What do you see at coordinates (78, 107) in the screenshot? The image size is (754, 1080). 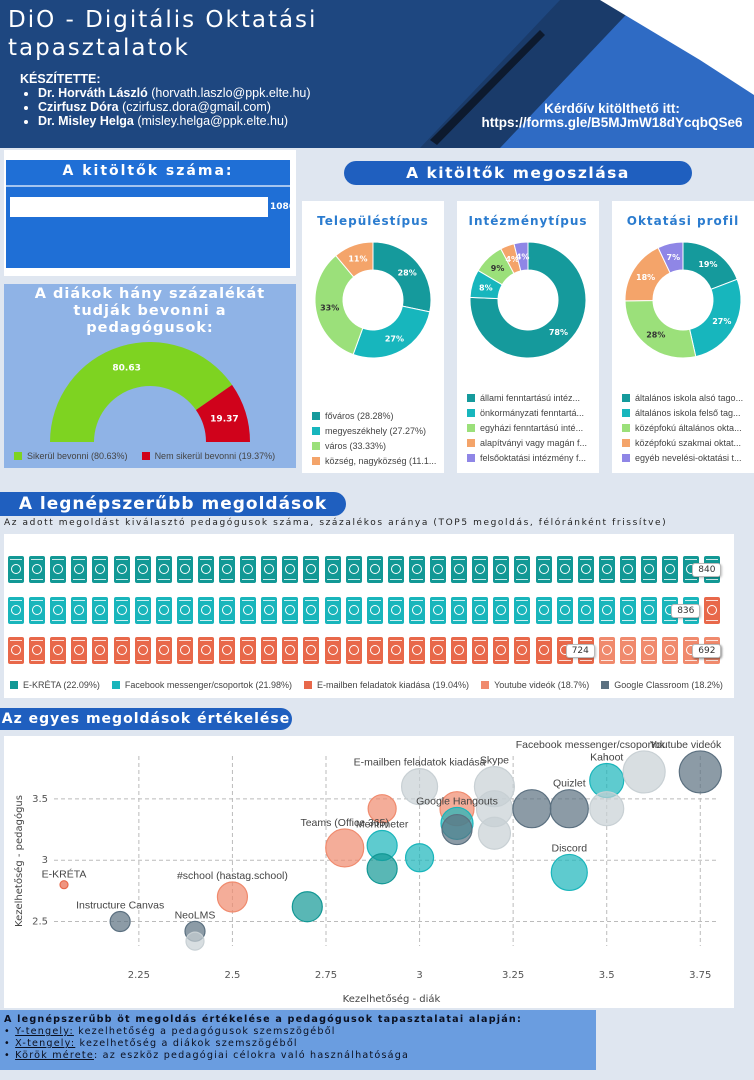 I see `author-name: Czirfusz Dóra` at bounding box center [78, 107].